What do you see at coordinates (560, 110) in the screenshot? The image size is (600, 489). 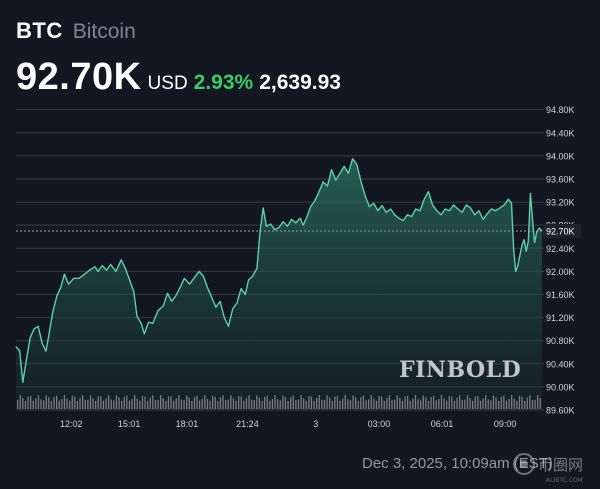 I see `y-tick-label: 94.80K` at bounding box center [560, 110].